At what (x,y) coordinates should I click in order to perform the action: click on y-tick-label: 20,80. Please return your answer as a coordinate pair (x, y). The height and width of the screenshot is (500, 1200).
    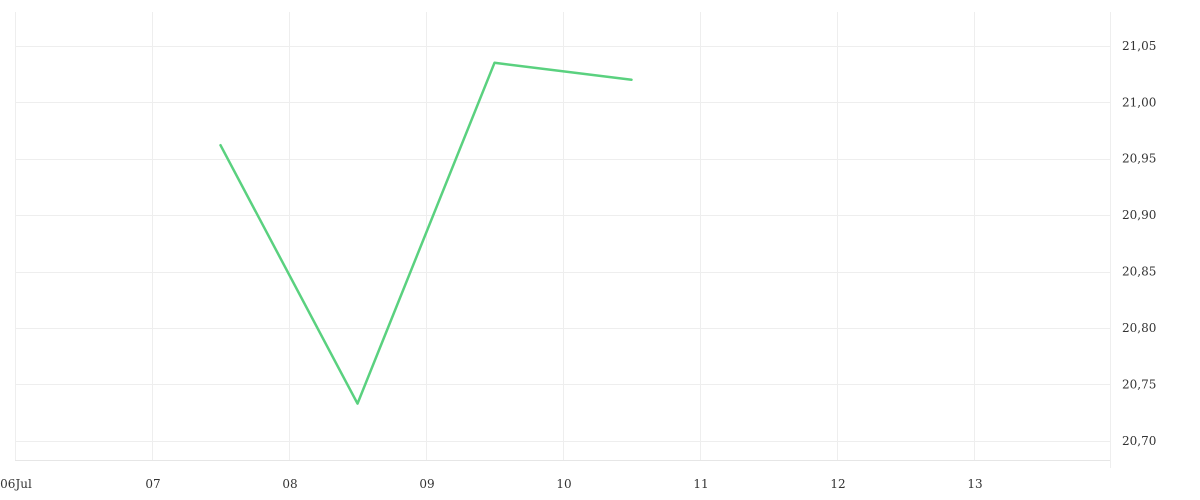
    Looking at the image, I should click on (1139, 328).